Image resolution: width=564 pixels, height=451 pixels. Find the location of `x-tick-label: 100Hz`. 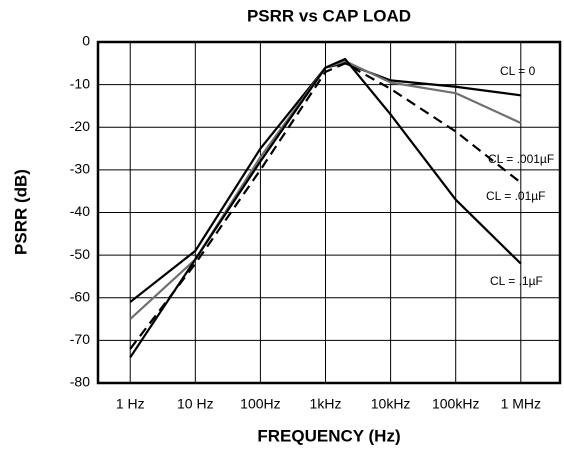

x-tick-label: 100Hz is located at coordinates (260, 404).